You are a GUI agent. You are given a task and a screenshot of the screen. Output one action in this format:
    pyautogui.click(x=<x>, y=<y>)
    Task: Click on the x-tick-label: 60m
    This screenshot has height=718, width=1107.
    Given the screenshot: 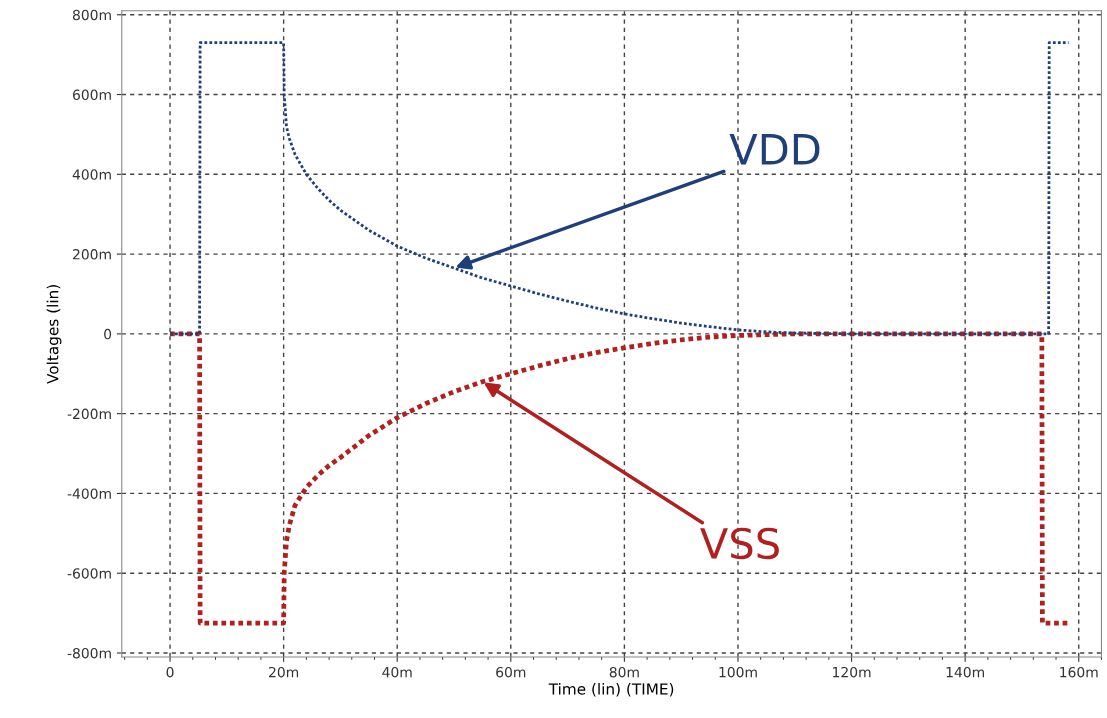 What is the action you would take?
    pyautogui.click(x=511, y=672)
    